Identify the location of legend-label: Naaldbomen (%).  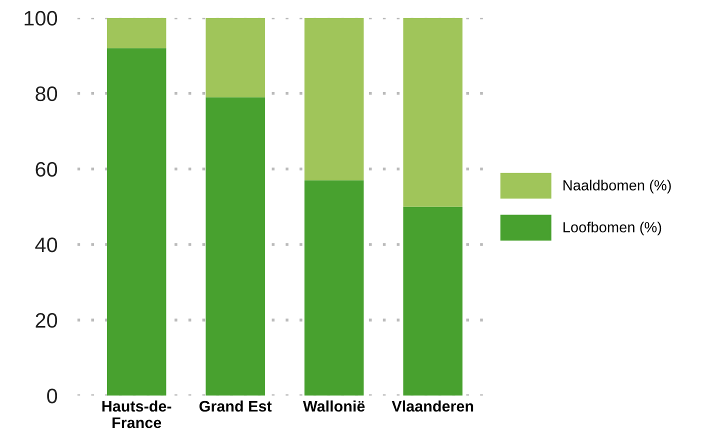
(617, 187).